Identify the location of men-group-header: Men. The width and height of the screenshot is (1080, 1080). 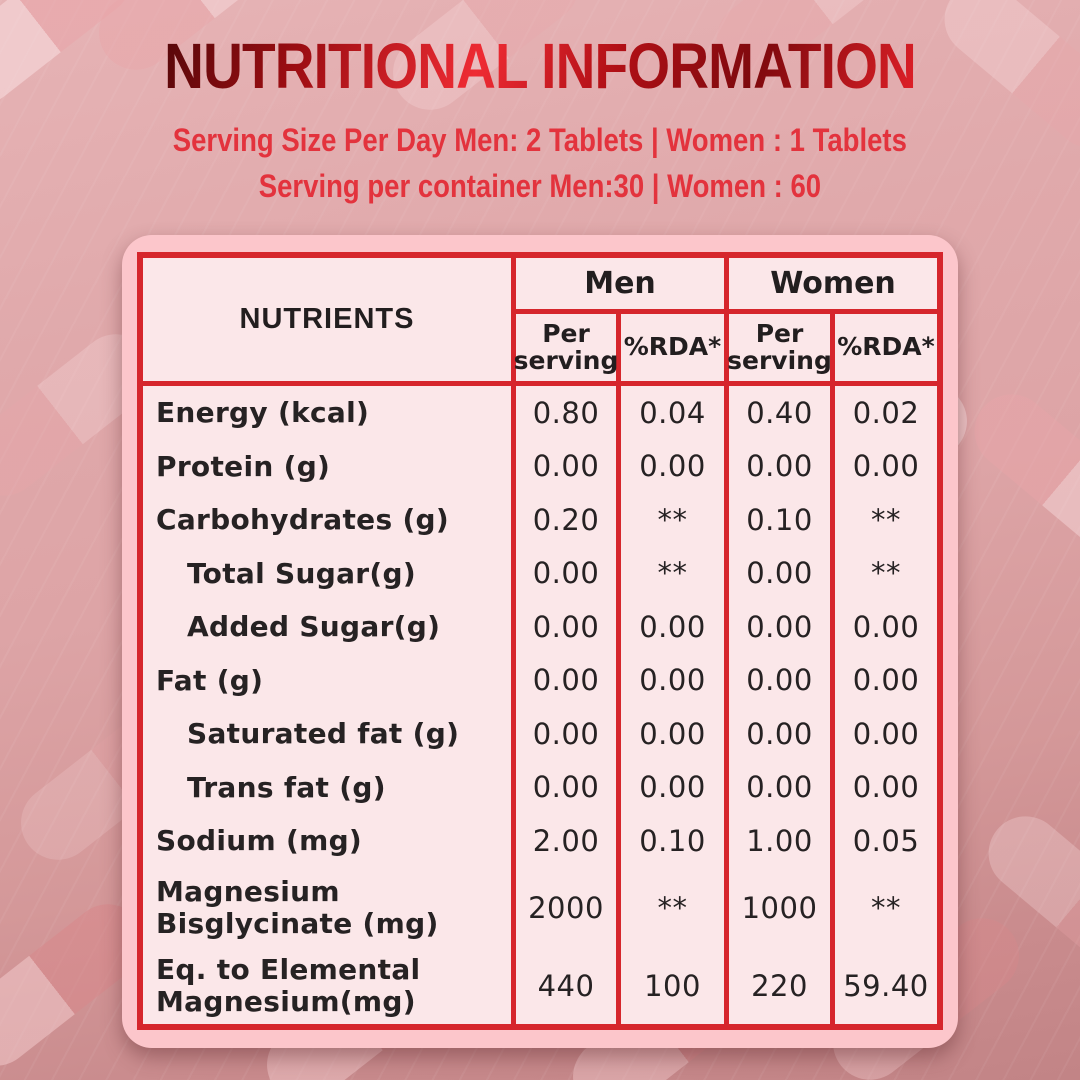
(620, 283).